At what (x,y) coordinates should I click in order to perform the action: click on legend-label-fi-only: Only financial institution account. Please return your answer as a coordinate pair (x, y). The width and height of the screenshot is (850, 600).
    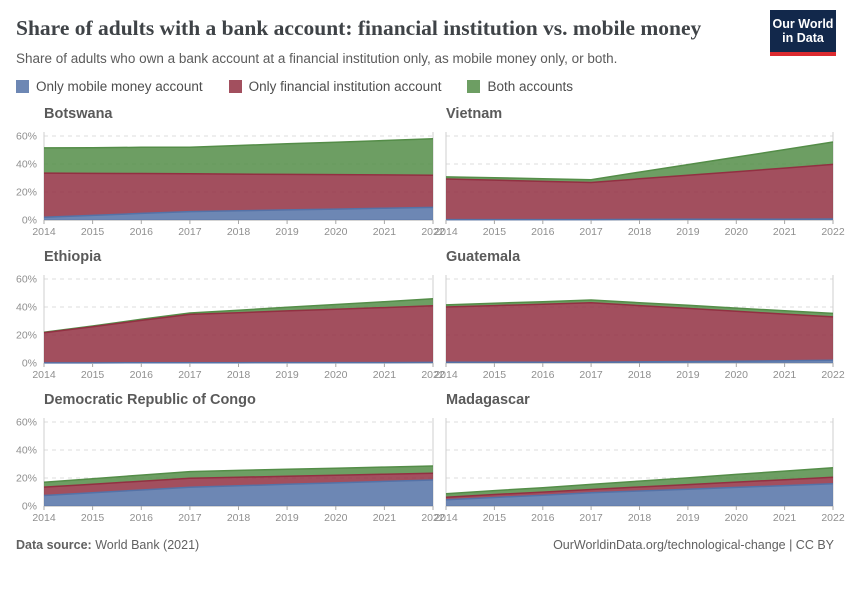
    Looking at the image, I should click on (345, 87).